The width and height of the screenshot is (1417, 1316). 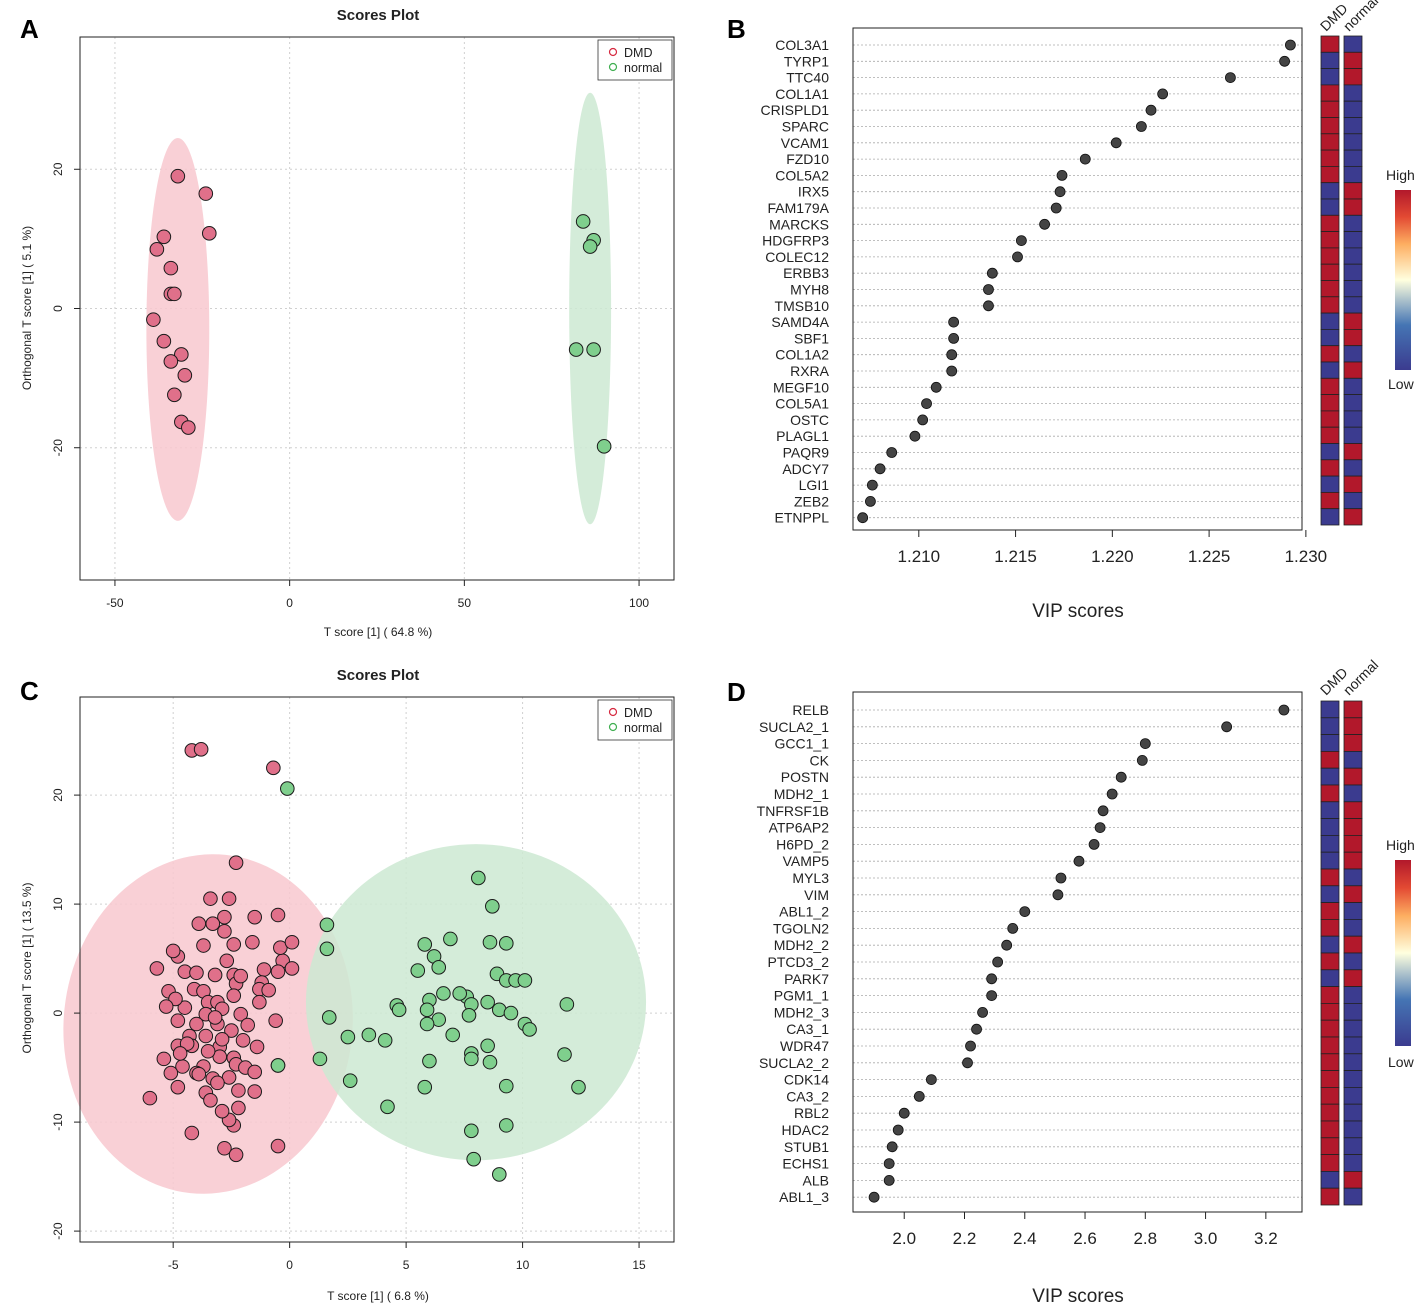 What do you see at coordinates (613, 52) in the screenshot?
I see `legend-dmd-marker` at bounding box center [613, 52].